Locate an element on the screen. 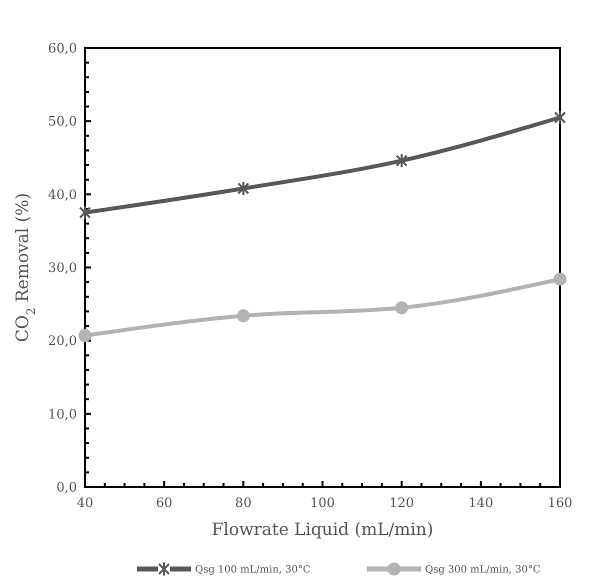  y-tick-label: 30,0 is located at coordinates (62, 268).